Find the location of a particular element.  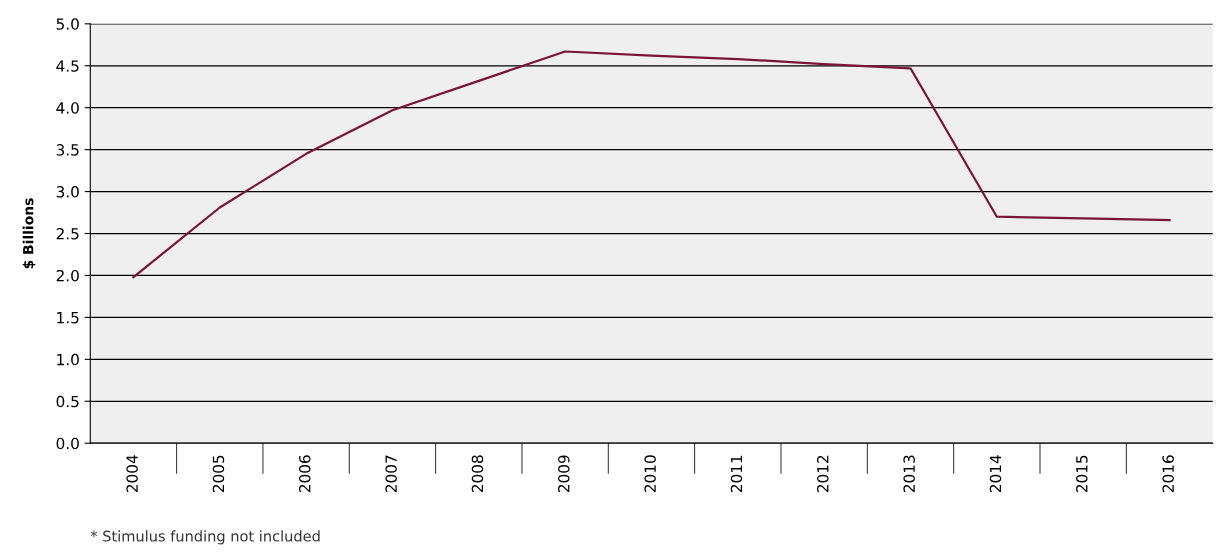

x-tick-label: 2011 is located at coordinates (736, 474).